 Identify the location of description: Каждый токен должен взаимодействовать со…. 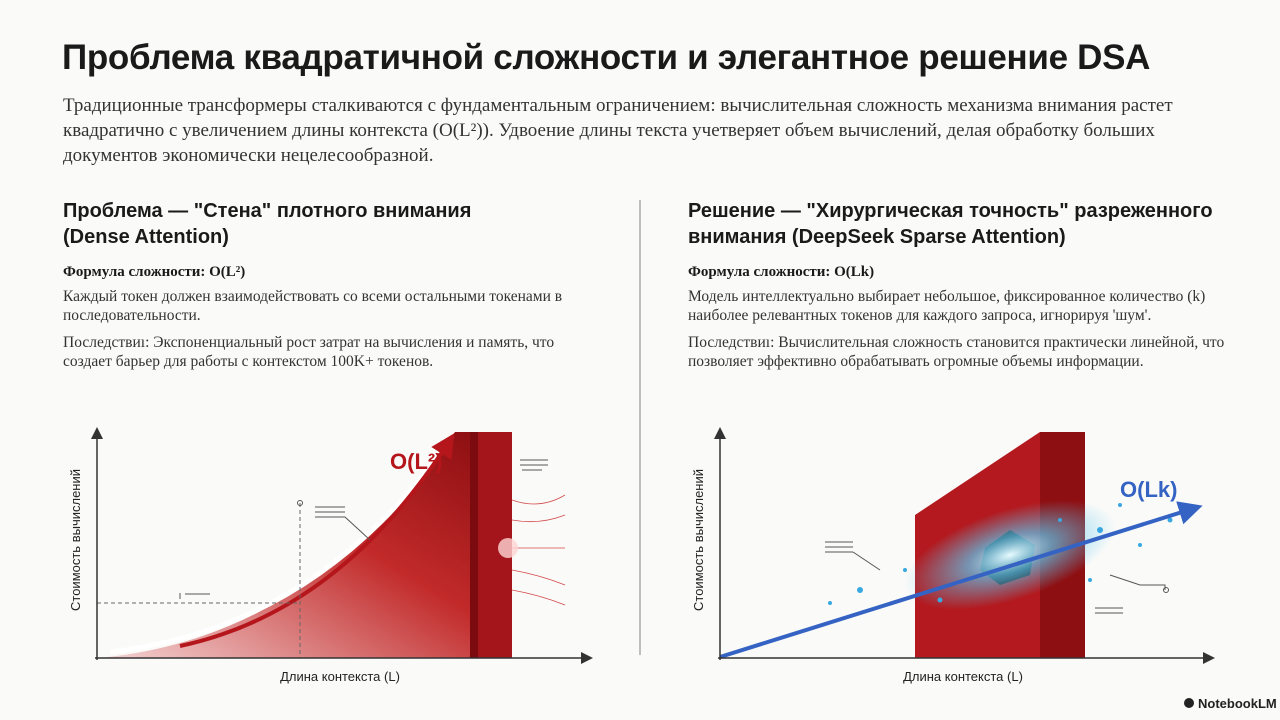
(313, 306).